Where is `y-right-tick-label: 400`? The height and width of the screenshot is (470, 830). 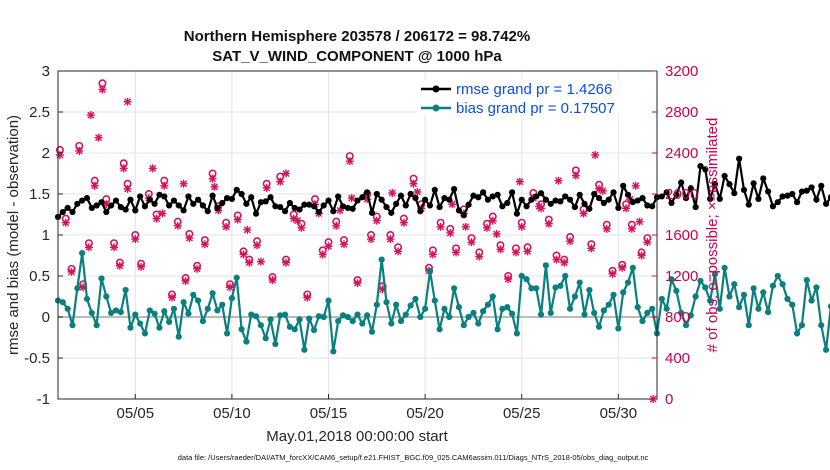 y-right-tick-label: 400 is located at coordinates (677, 358).